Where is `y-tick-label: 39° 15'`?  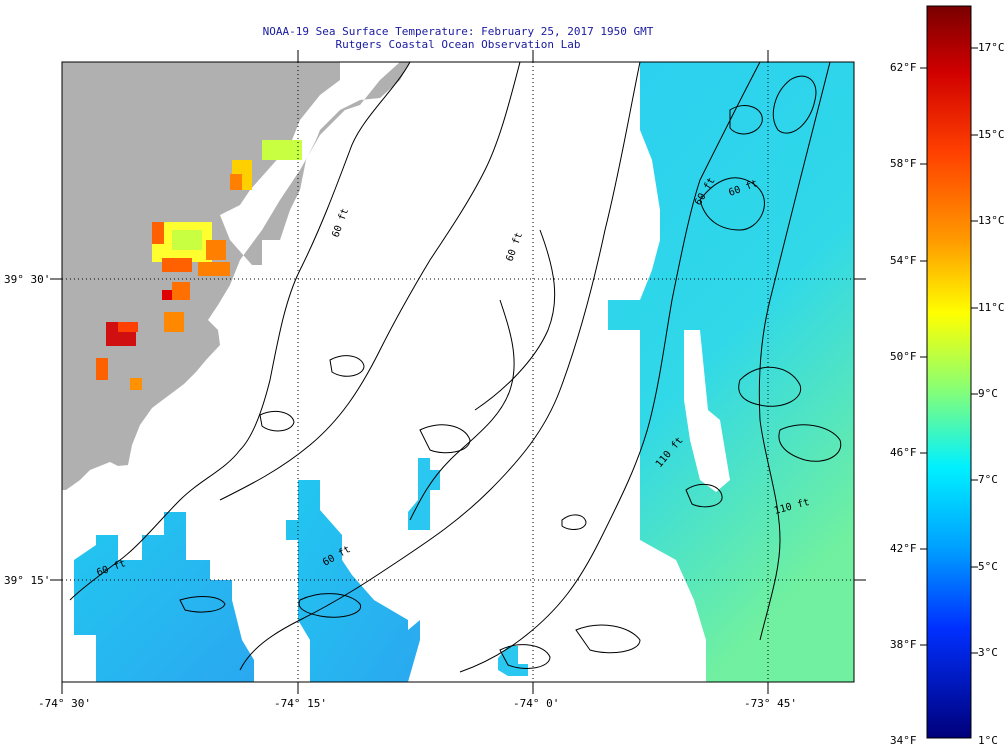
y-tick-label: 39° 15' is located at coordinates (27, 580).